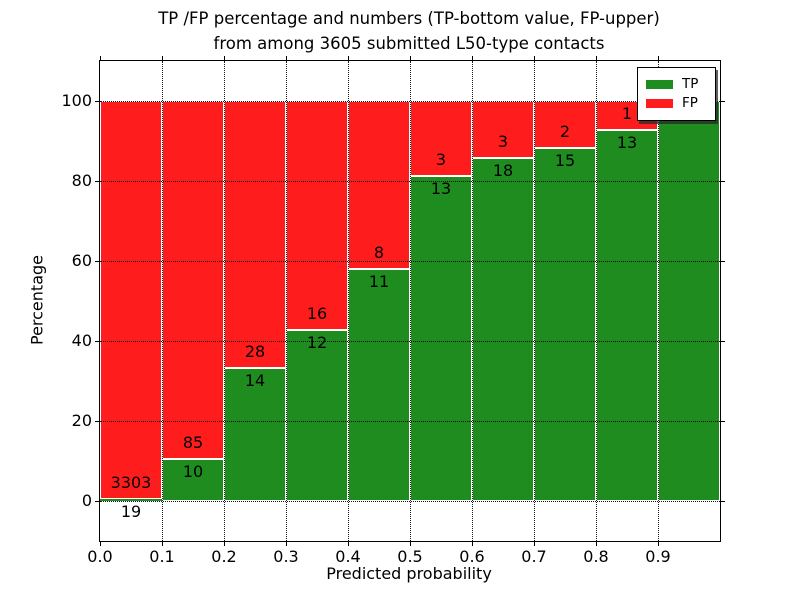 This screenshot has height=600, width=800. I want to click on legend: TP FP, so click(676, 94).